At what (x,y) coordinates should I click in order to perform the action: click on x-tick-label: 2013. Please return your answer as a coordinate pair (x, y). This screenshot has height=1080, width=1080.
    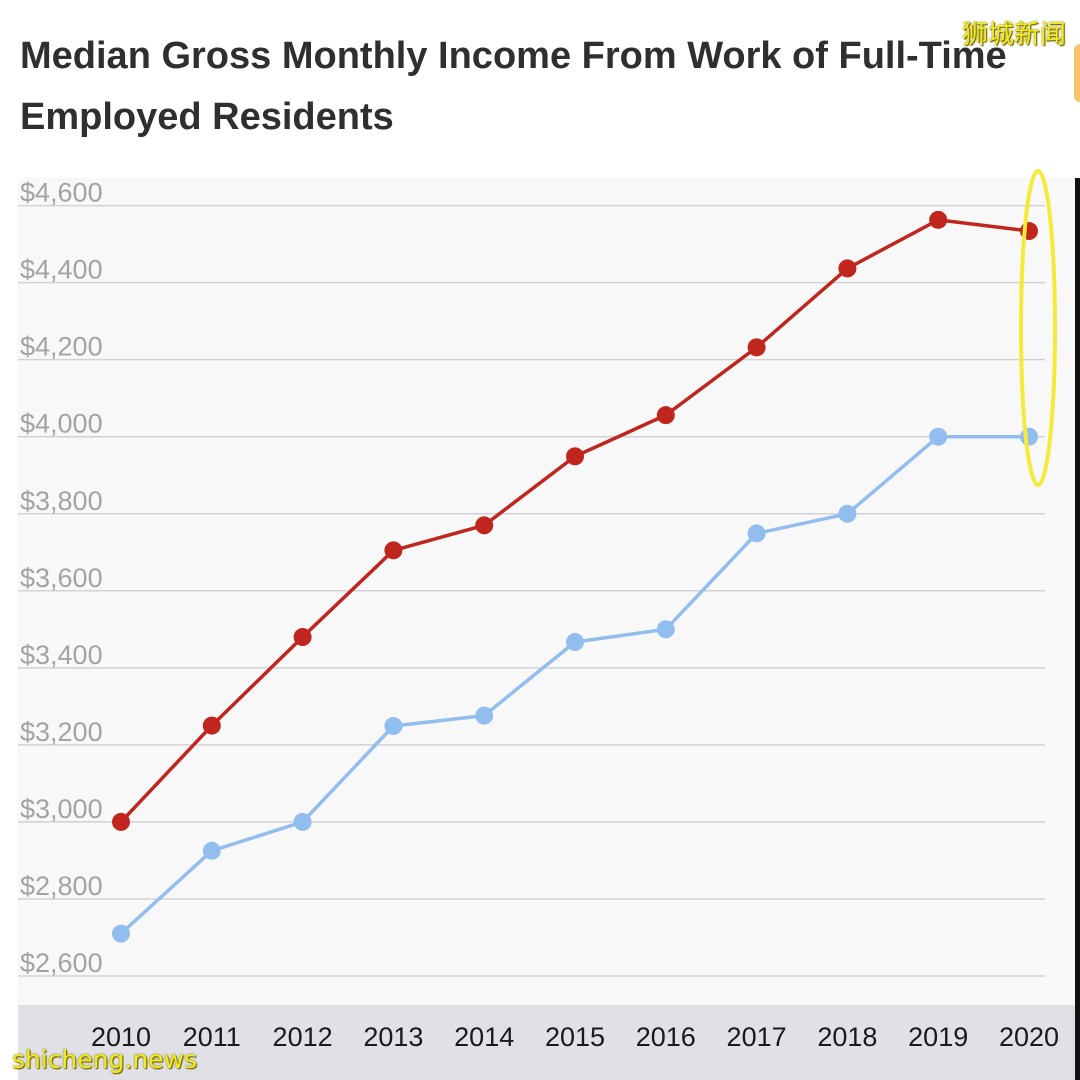
    Looking at the image, I should click on (393, 1037).